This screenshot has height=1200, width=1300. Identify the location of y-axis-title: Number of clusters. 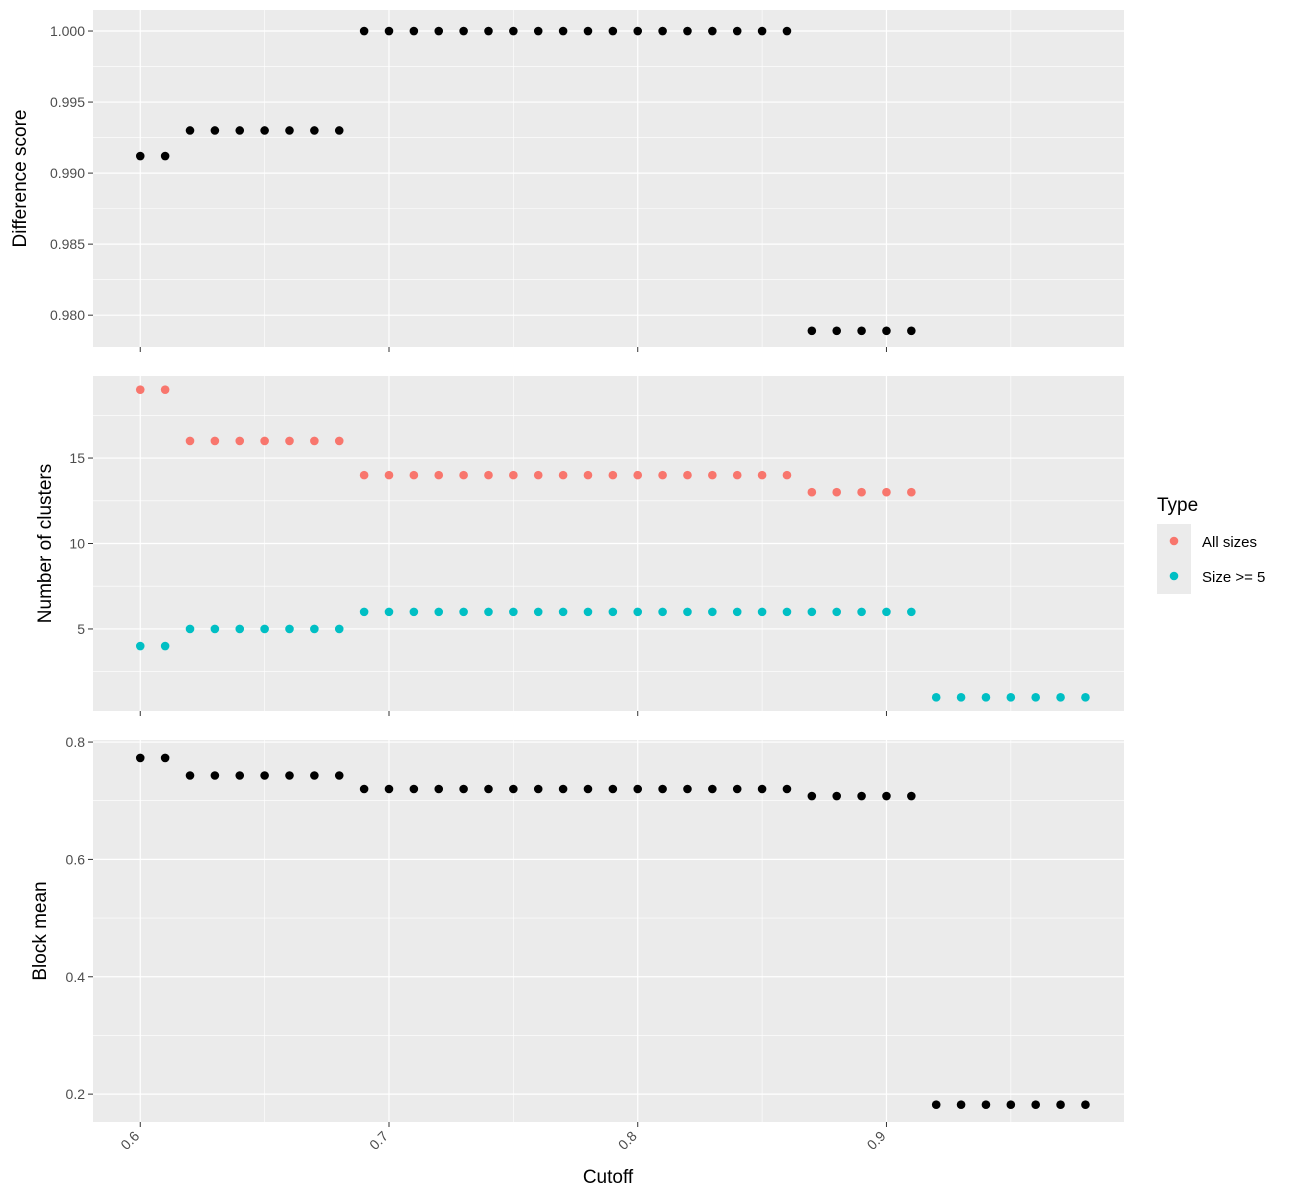
(45, 543).